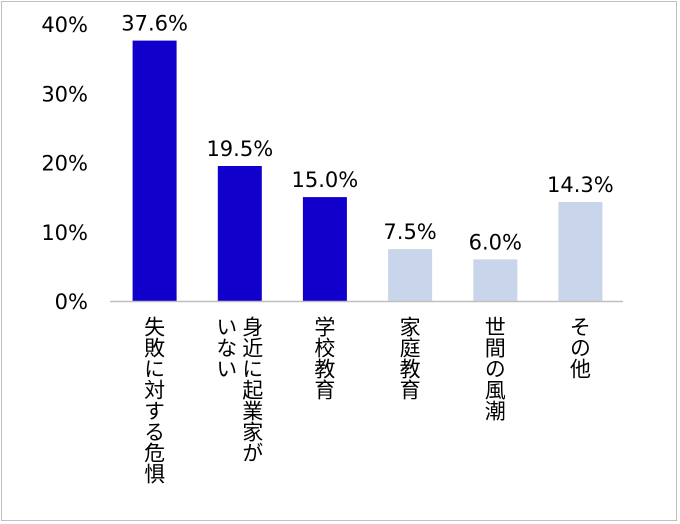  Describe the element at coordinates (494, 368) in the screenshot. I see `x-tick-label: 世間の風潮` at that location.